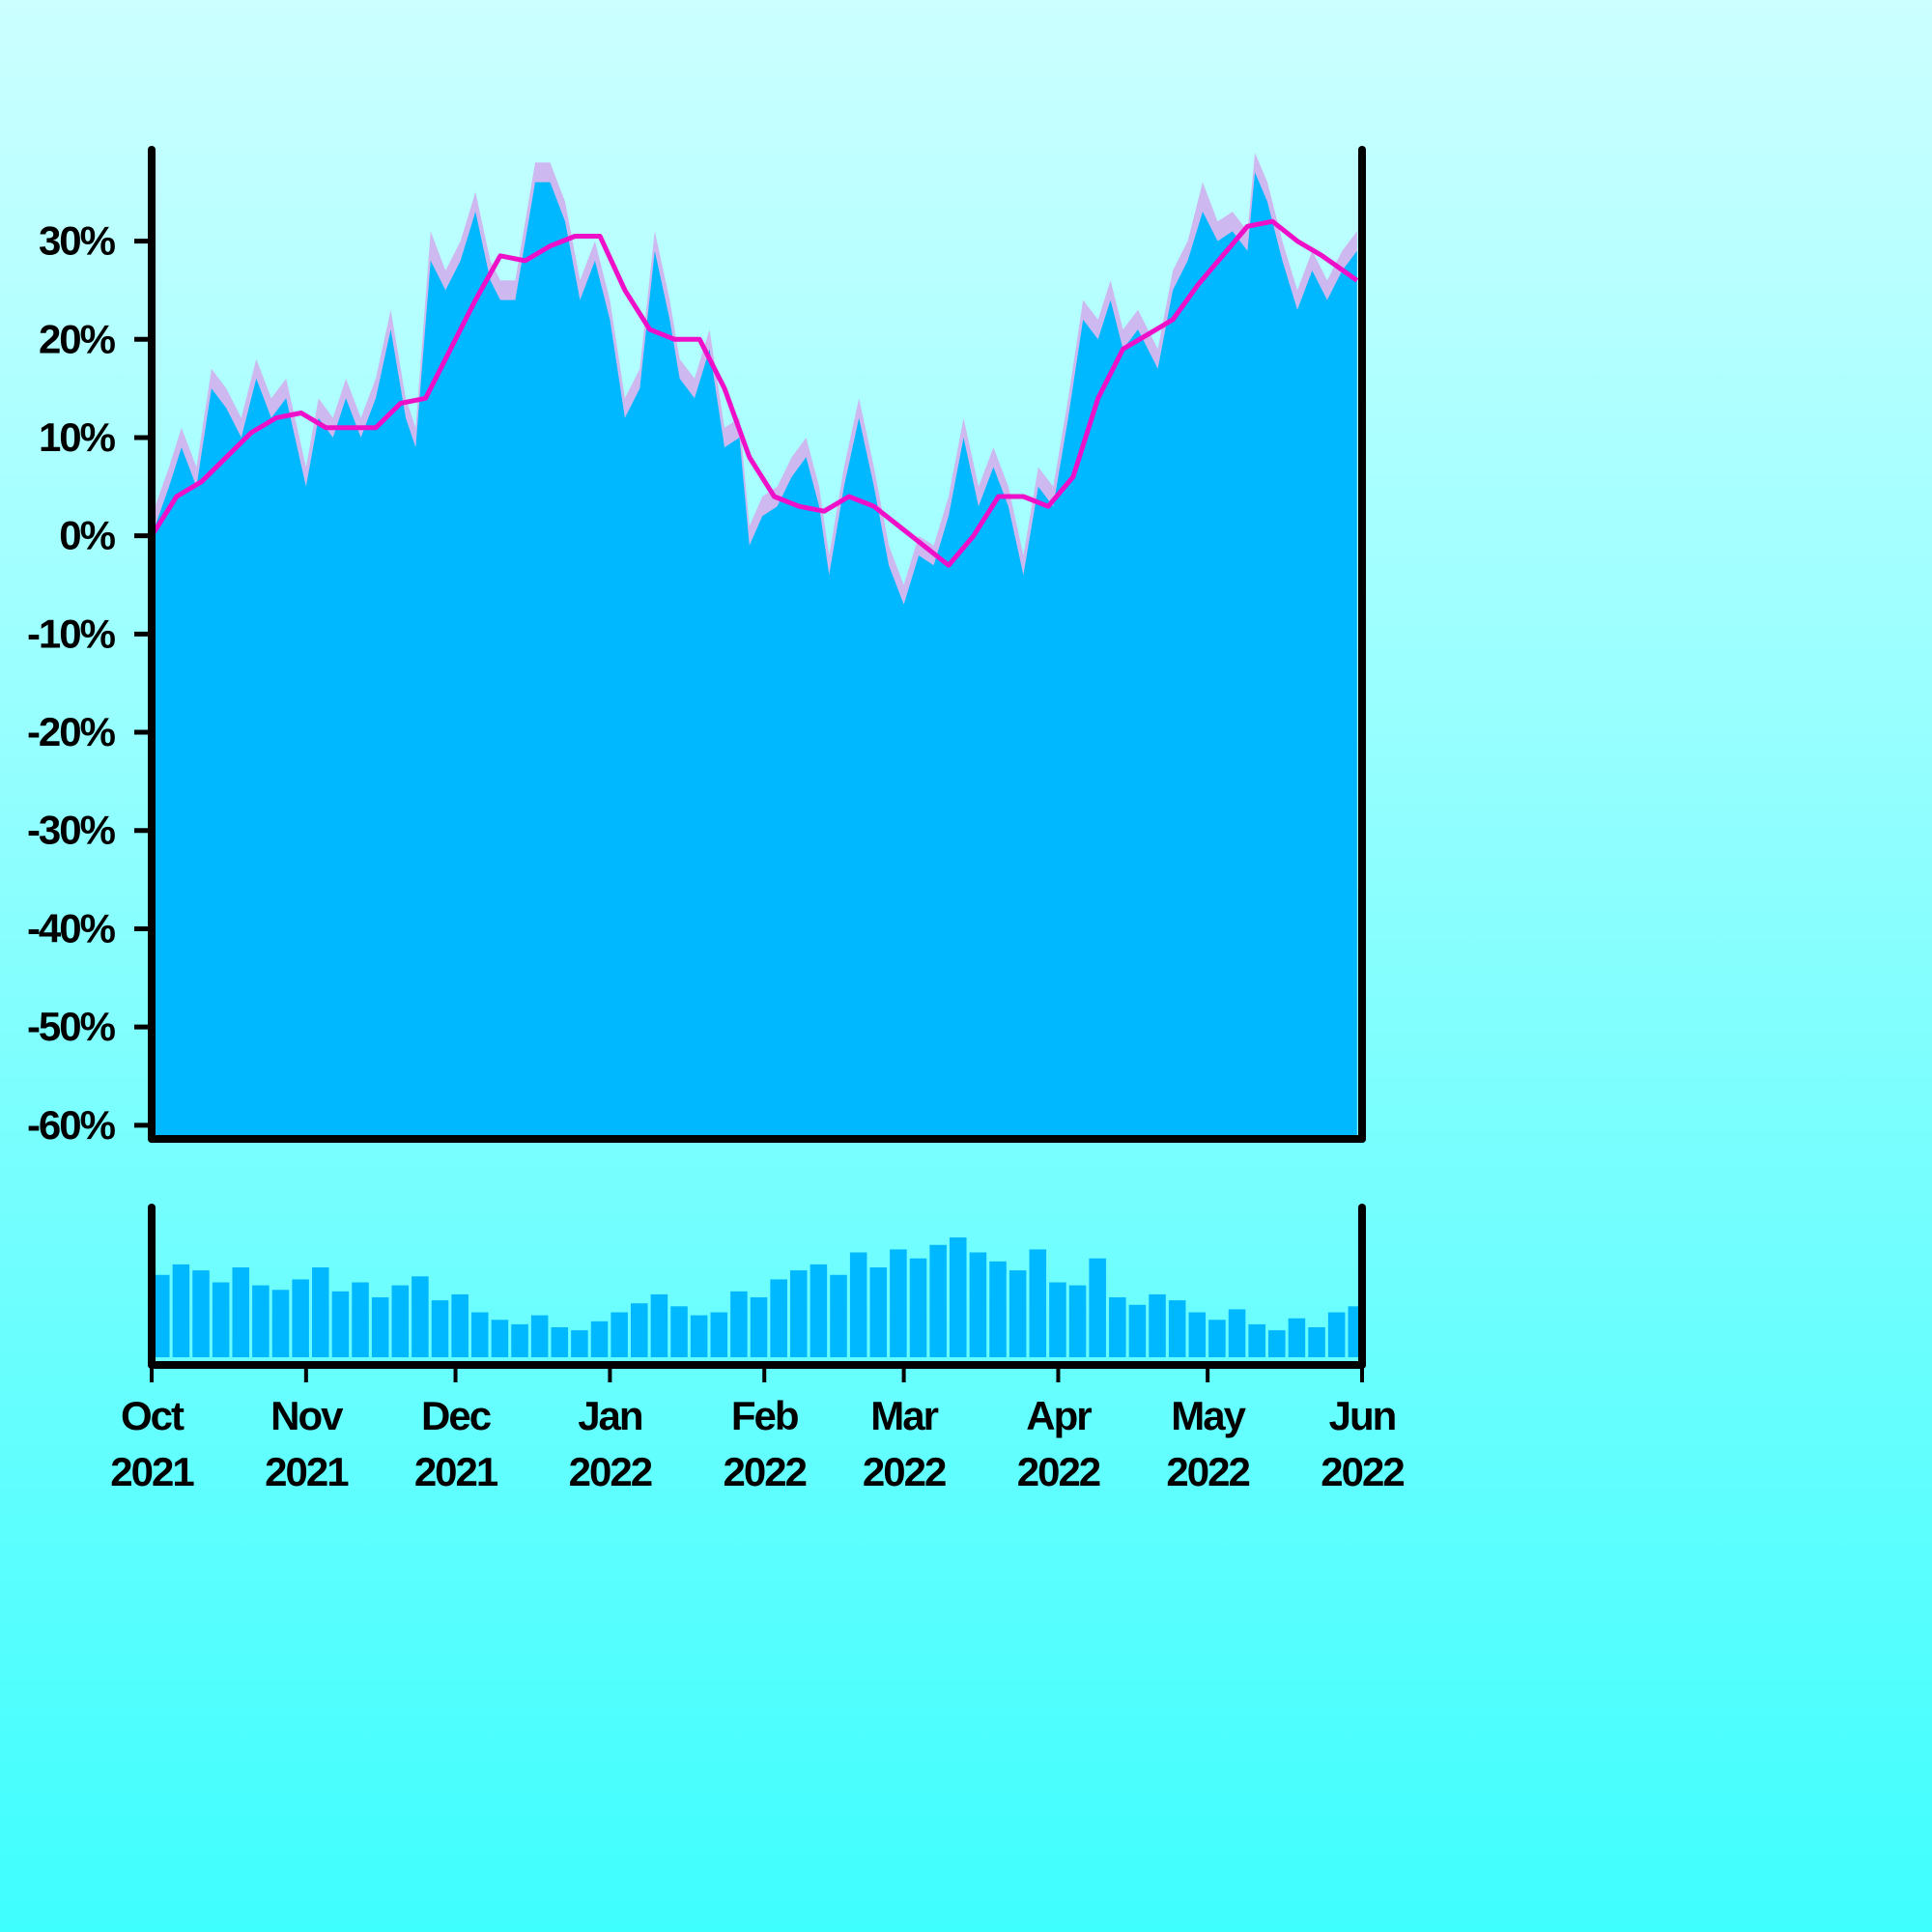 The image size is (1932, 1932). I want to click on y-tick-label: -50%, so click(71, 1026).